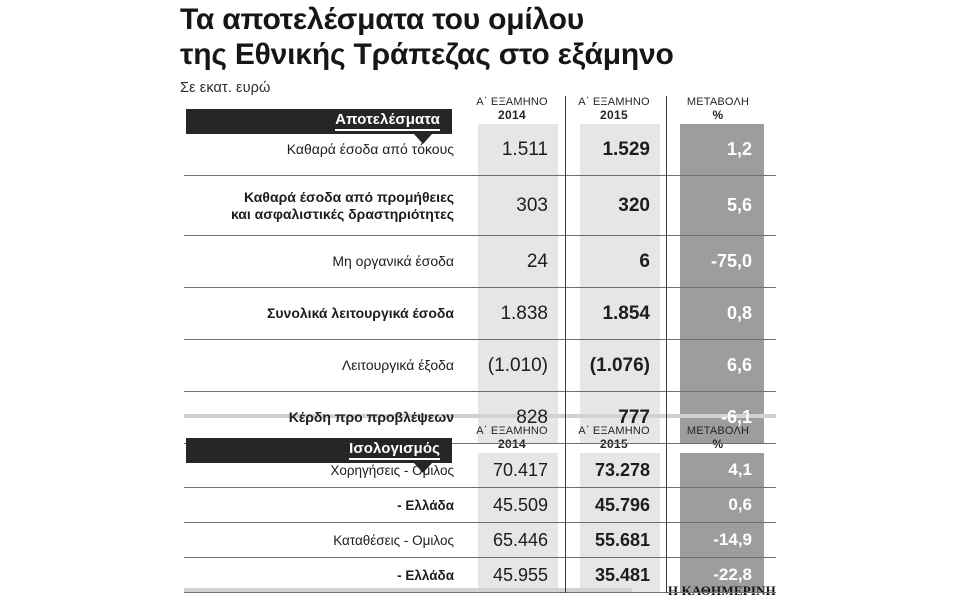  Describe the element at coordinates (524, 313) in the screenshot. I see `cell-2014: 1.838` at that location.